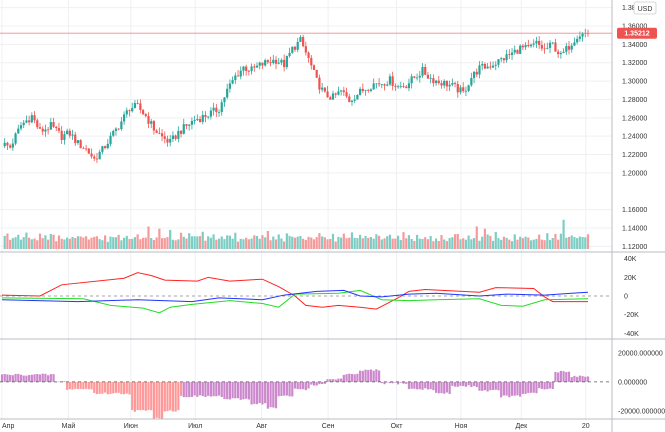  What do you see at coordinates (306, 293) in the screenshot?
I see `cot-panel` at bounding box center [306, 293].